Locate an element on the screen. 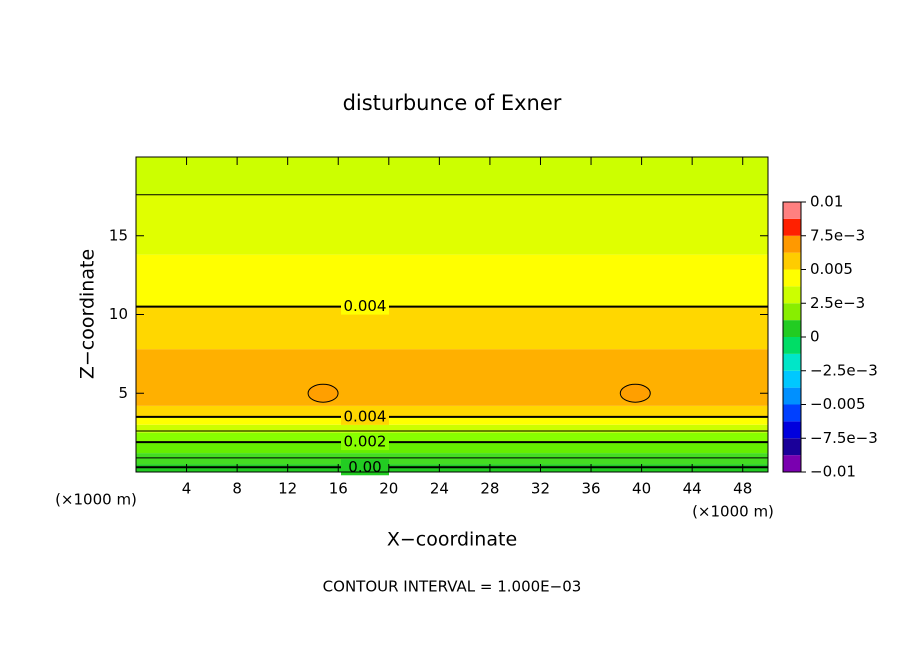 This screenshot has height=654, width=904. colorbar-tick-label: −2.5e−3 is located at coordinates (844, 370).